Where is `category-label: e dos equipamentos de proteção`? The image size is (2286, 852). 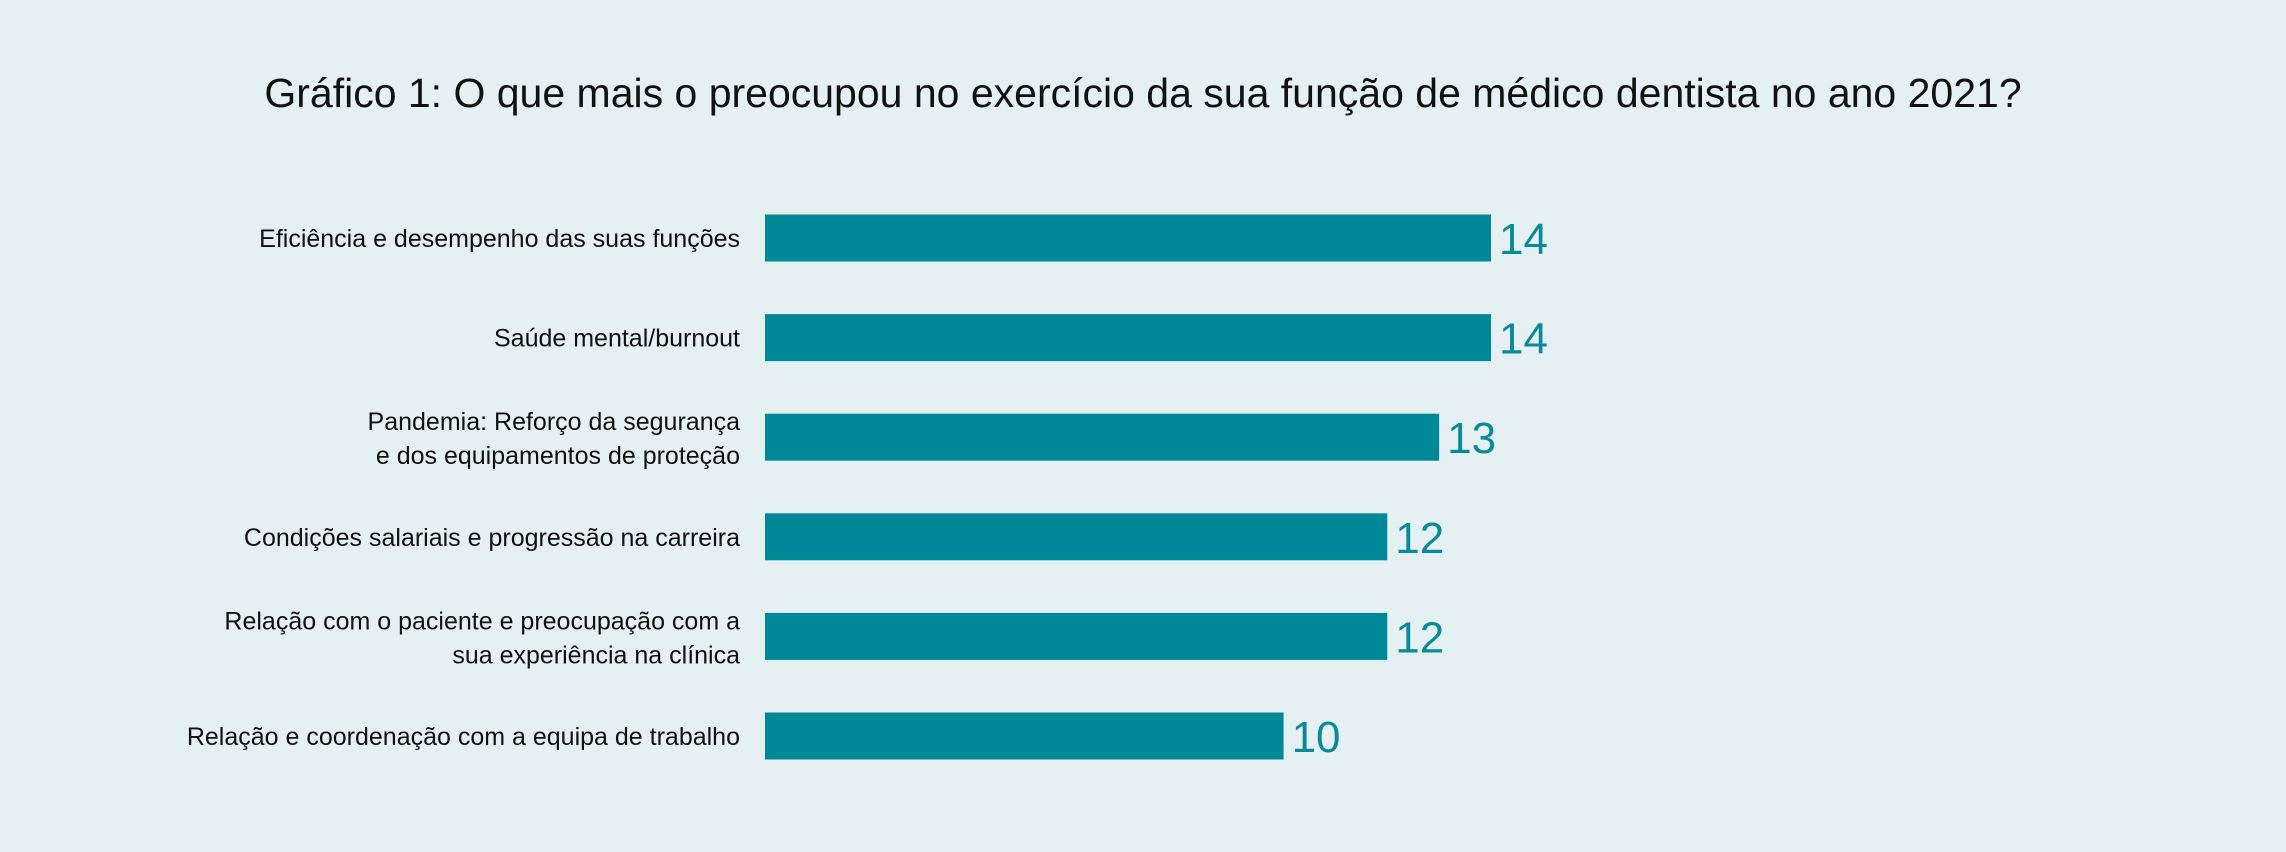 category-label: e dos equipamentos de proteção is located at coordinates (558, 456).